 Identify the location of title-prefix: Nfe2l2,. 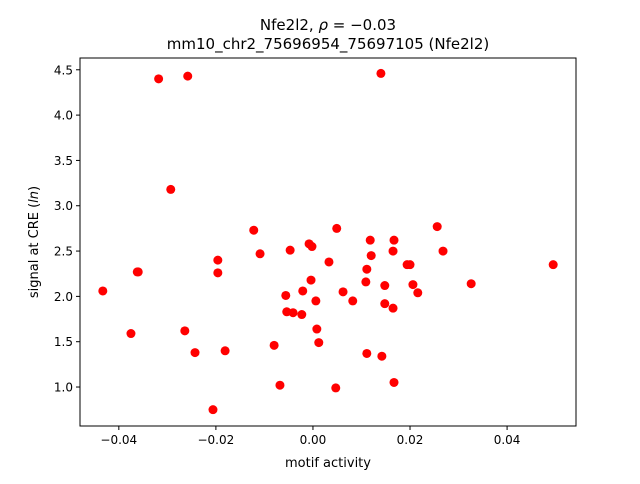
(289, 25).